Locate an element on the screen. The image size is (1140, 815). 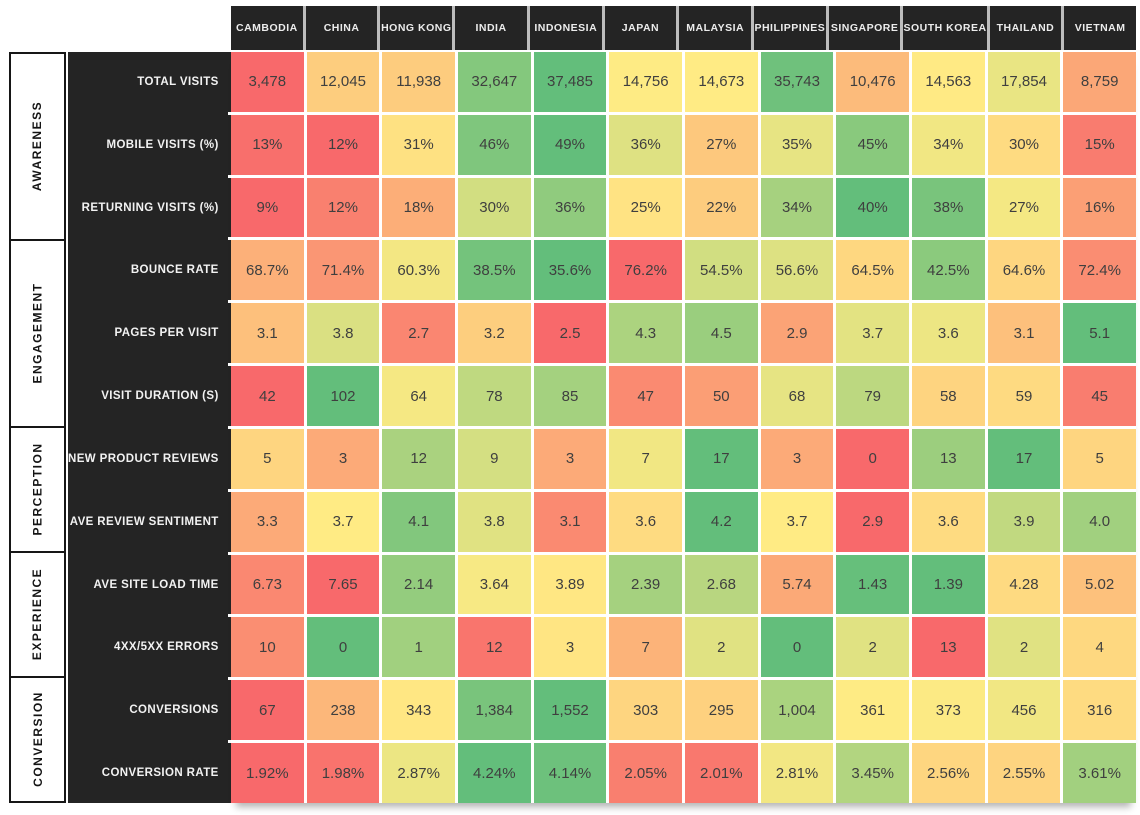
cell-returning-visits-vietnam: 16% is located at coordinates (1099, 207).